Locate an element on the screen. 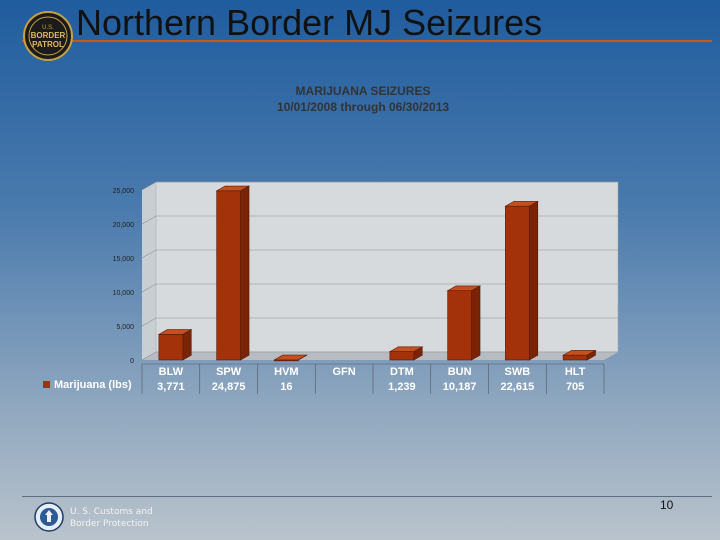 This screenshot has height=540, width=720. chart-subtitle: 10/01/2008 through 06/30/2013 is located at coordinates (363, 107).